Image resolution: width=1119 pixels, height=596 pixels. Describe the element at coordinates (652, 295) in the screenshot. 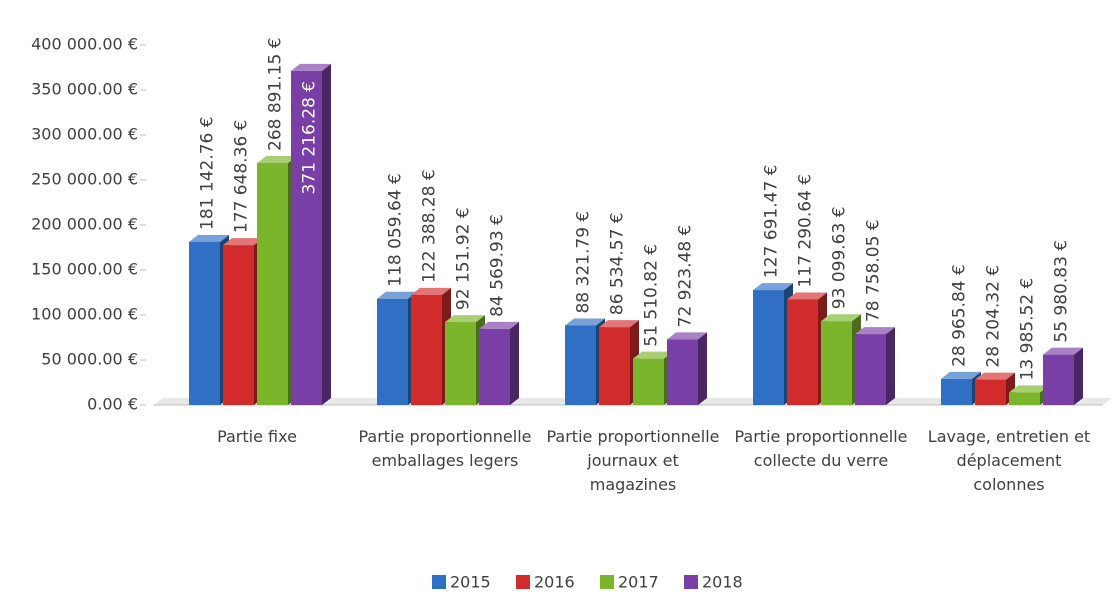

I see `data-label: 51 510.82 €` at that location.